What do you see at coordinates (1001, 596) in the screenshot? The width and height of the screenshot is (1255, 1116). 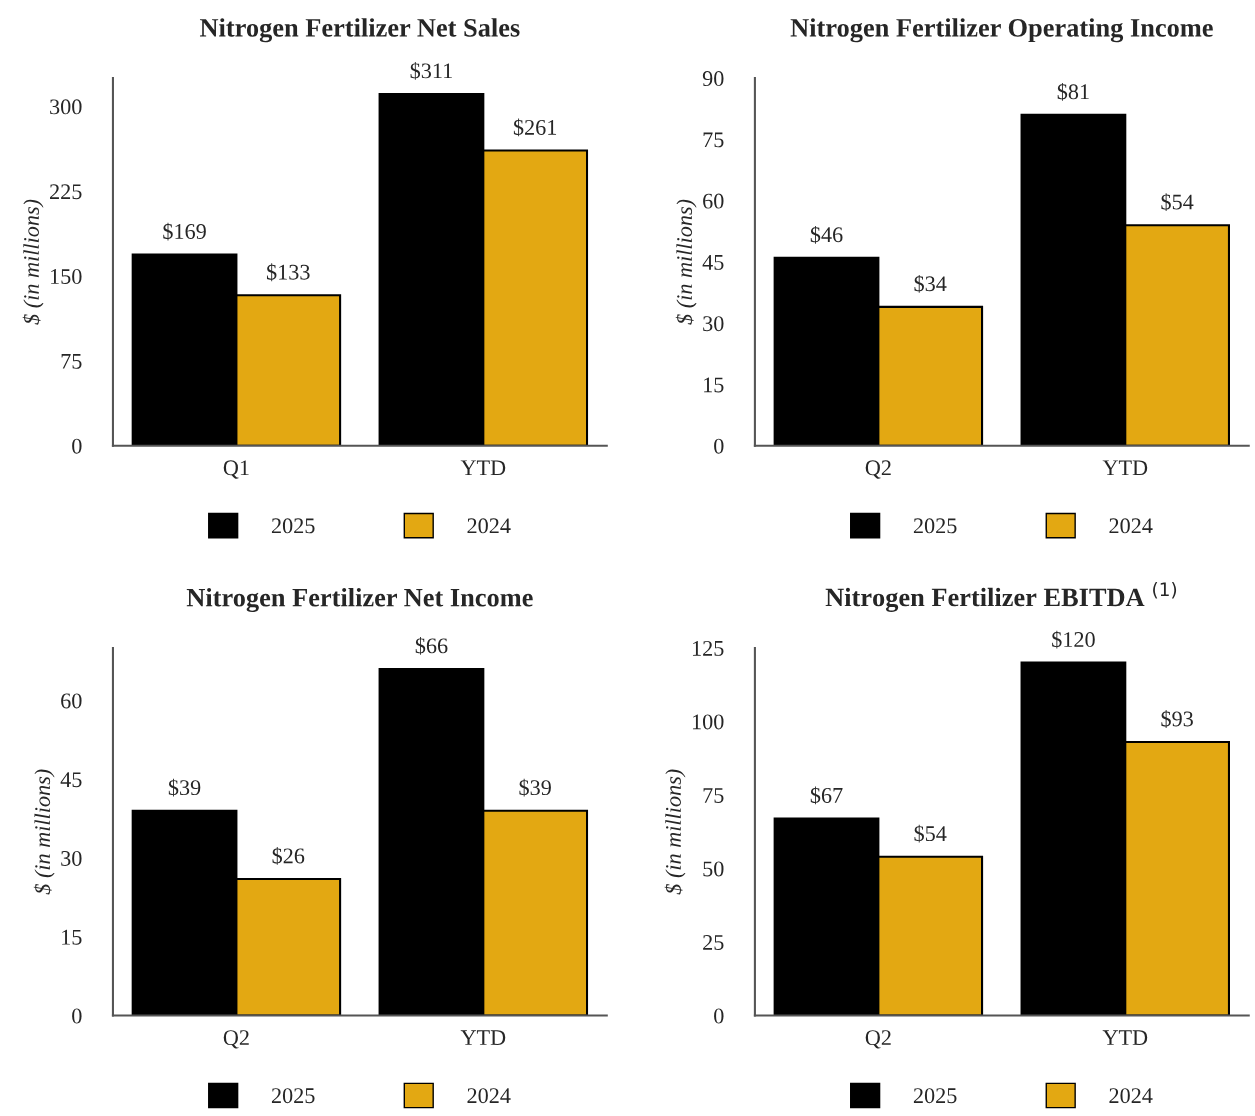 I see `chart-title: Nitrogen Fertilizer EBITDA $^{(1)}$` at bounding box center [1001, 596].